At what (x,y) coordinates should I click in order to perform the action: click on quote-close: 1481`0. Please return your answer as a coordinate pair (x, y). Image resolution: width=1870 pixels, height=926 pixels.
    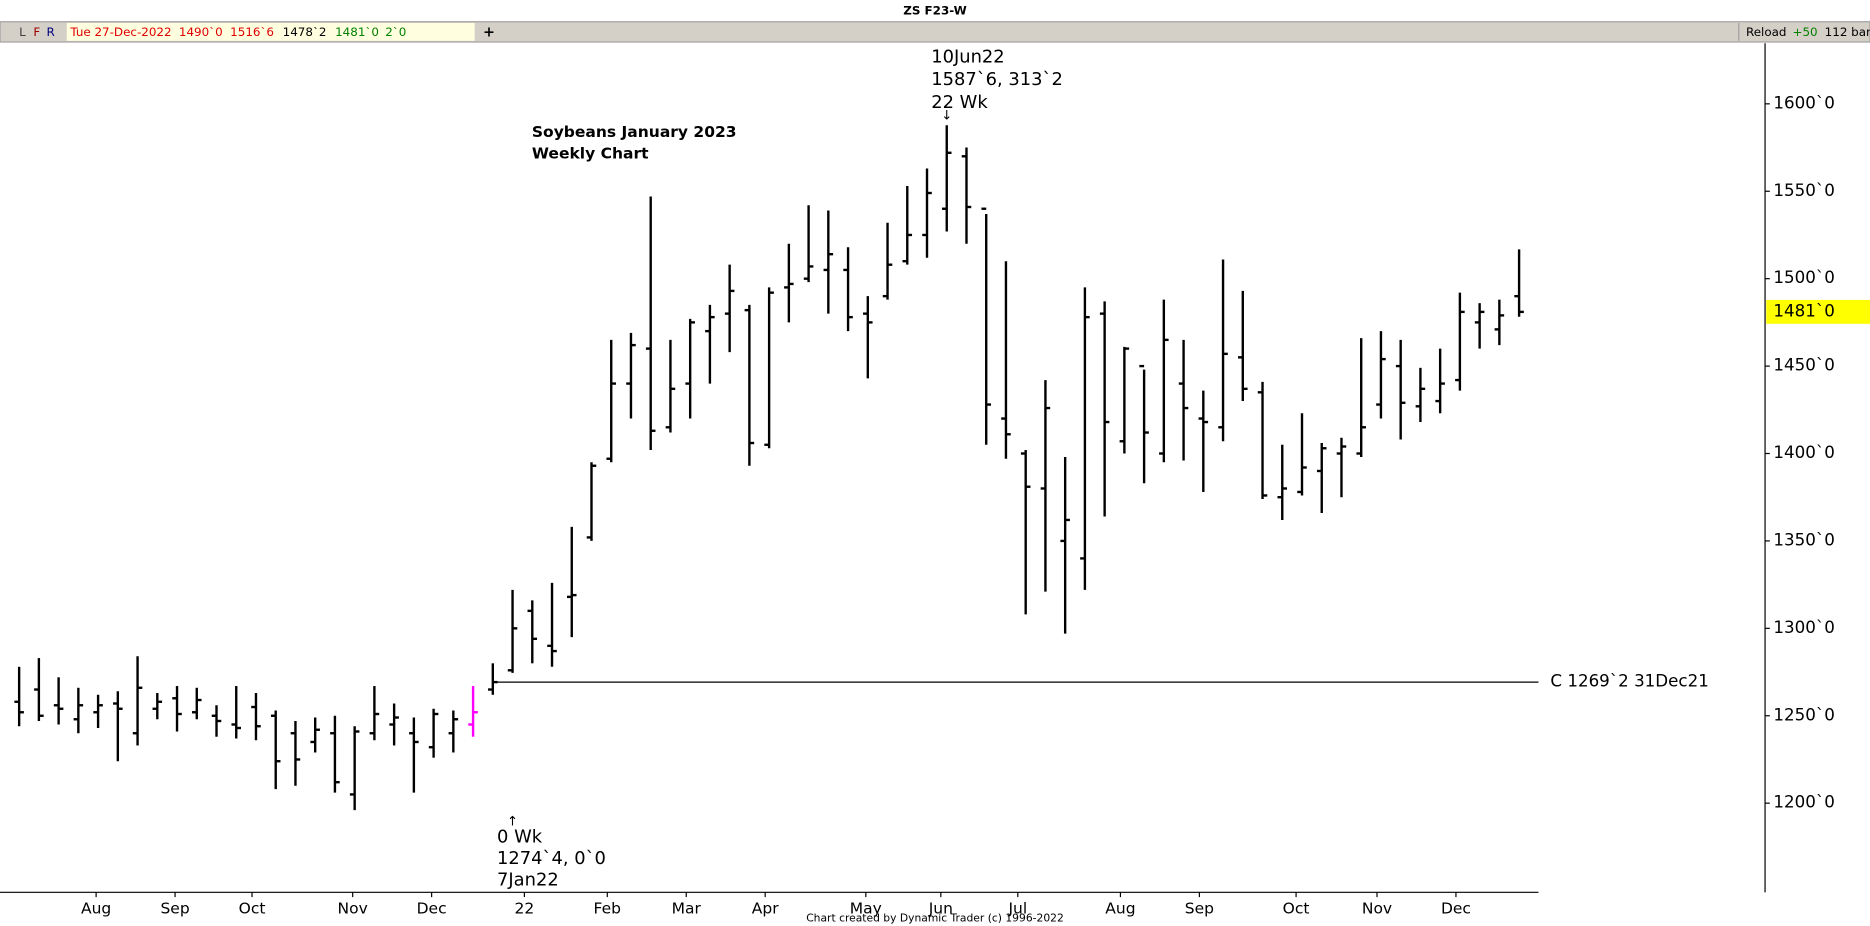
    Looking at the image, I should click on (357, 32).